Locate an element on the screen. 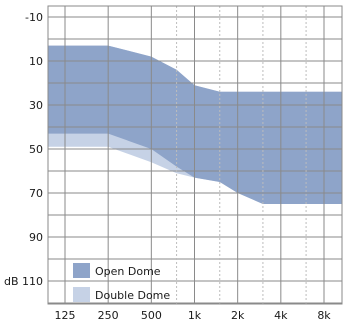 The width and height of the screenshot is (352, 326). x-axis-tick-labels: 125 250 500 1k 2k 4k 8k is located at coordinates (193, 315).